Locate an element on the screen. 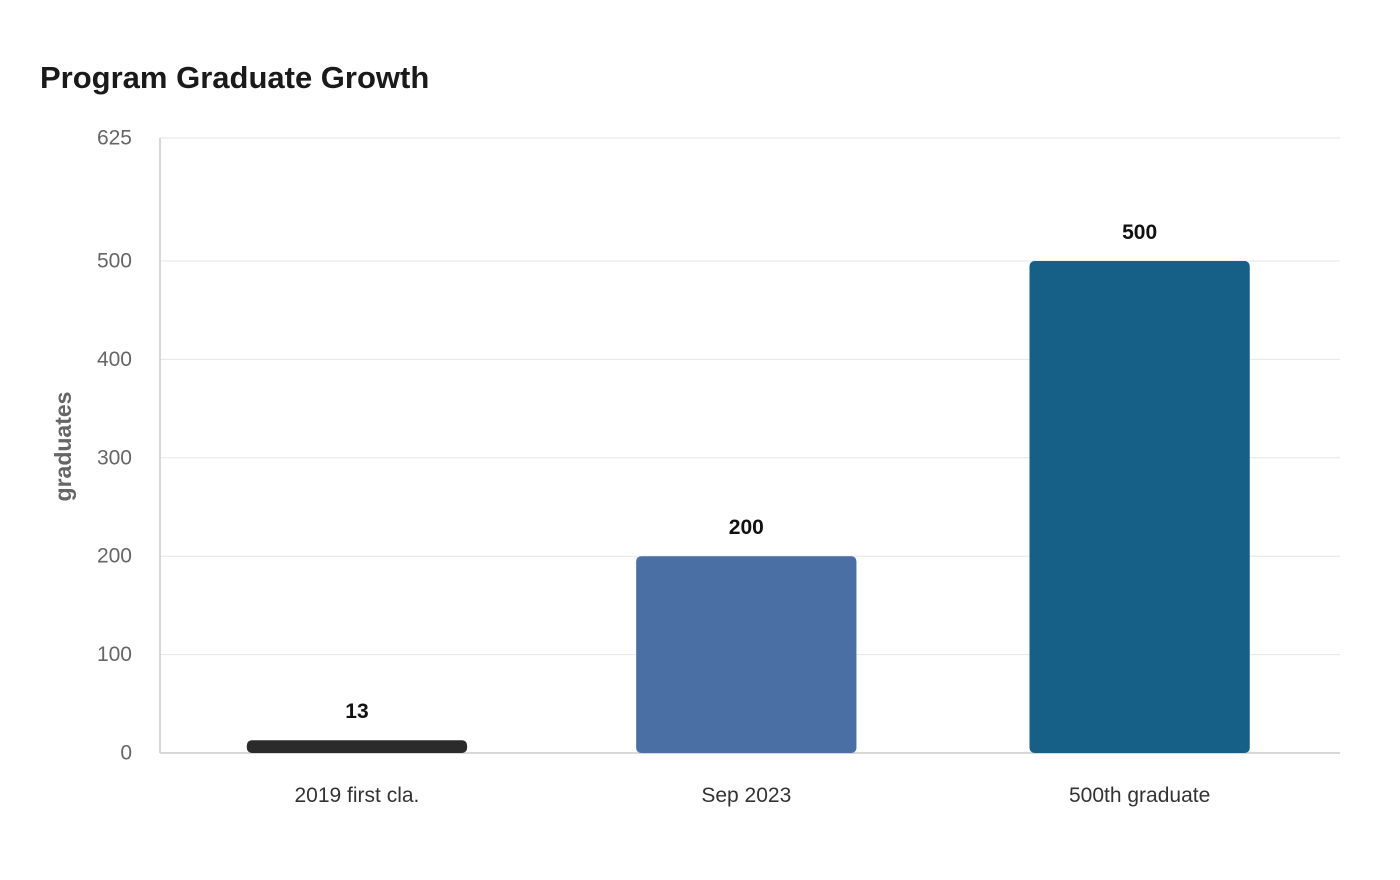  y-tick-label-500: 500 is located at coordinates (114, 261).